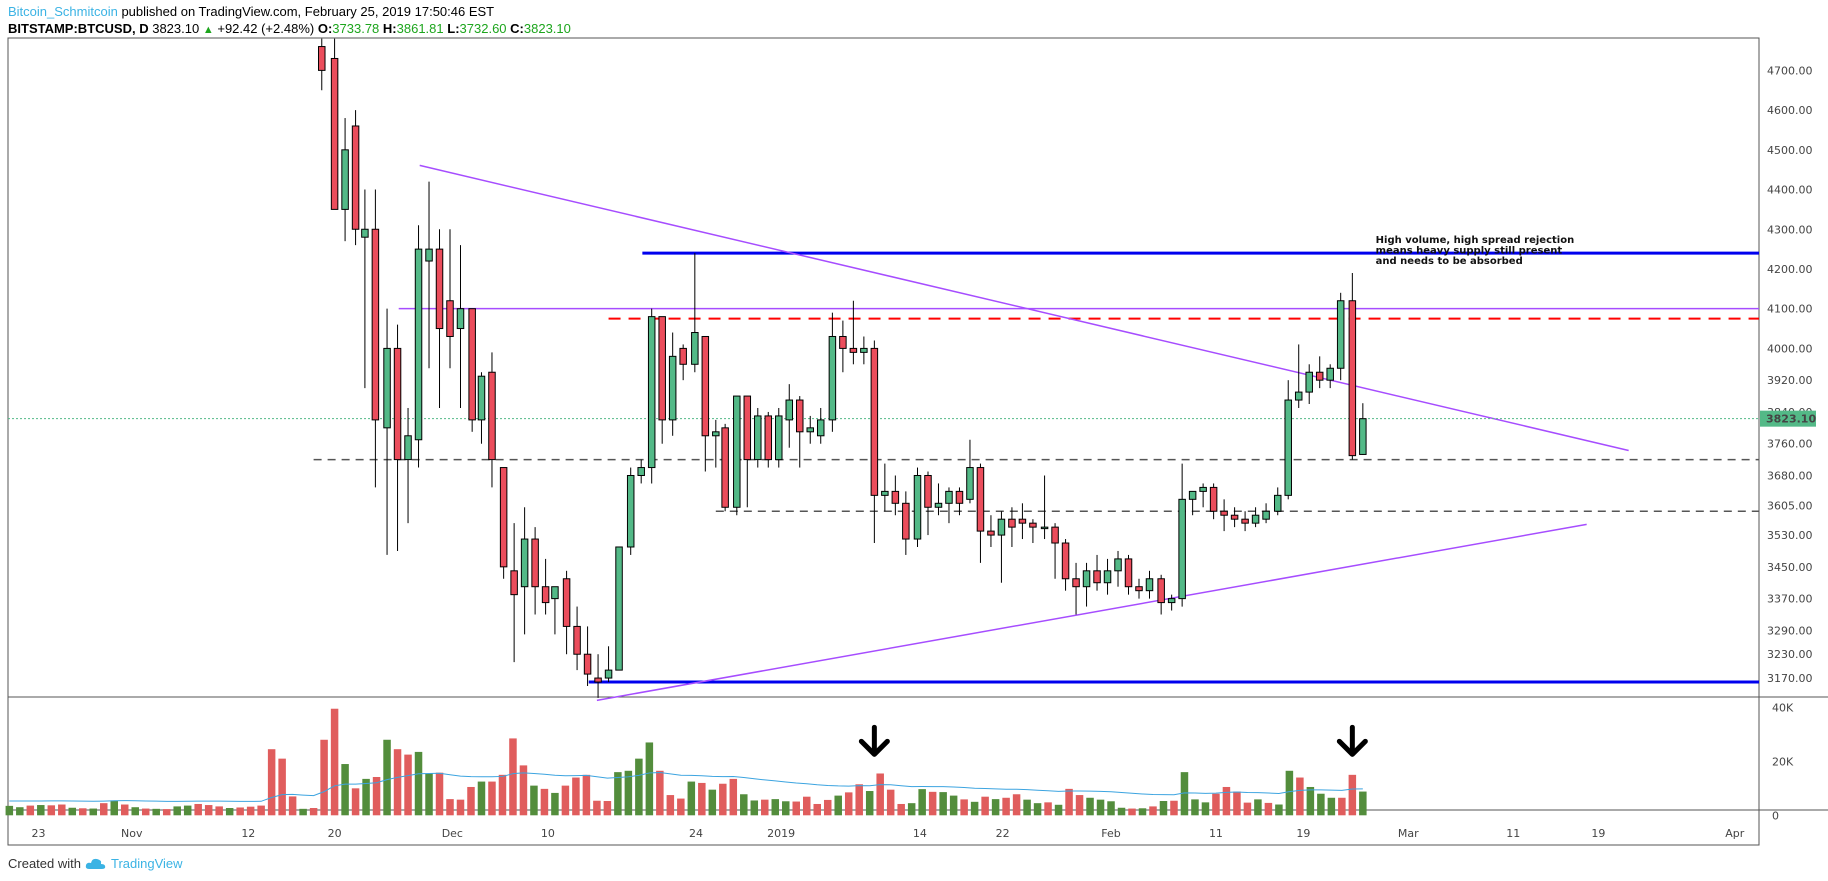  What do you see at coordinates (1783, 707) in the screenshot?
I see `volume-tick-label: 40K` at bounding box center [1783, 707].